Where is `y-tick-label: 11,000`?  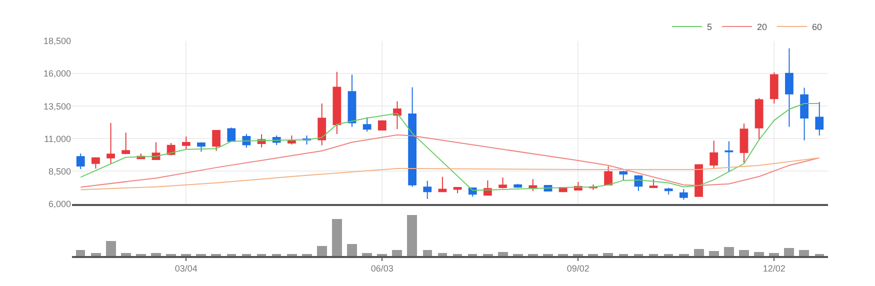 y-tick-label: 11,000 is located at coordinates (57, 139).